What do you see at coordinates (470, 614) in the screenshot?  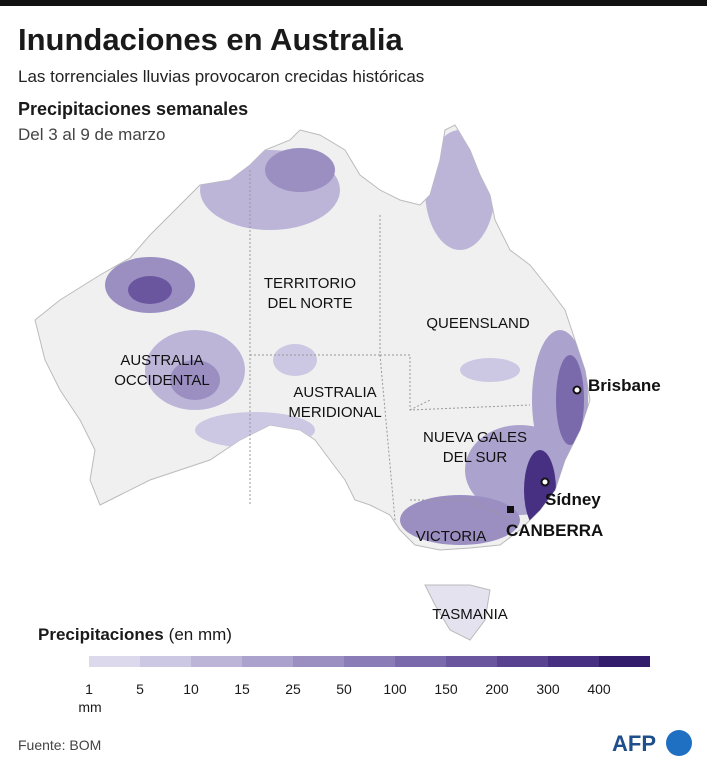 I see `region-label: TASMANIA` at bounding box center [470, 614].